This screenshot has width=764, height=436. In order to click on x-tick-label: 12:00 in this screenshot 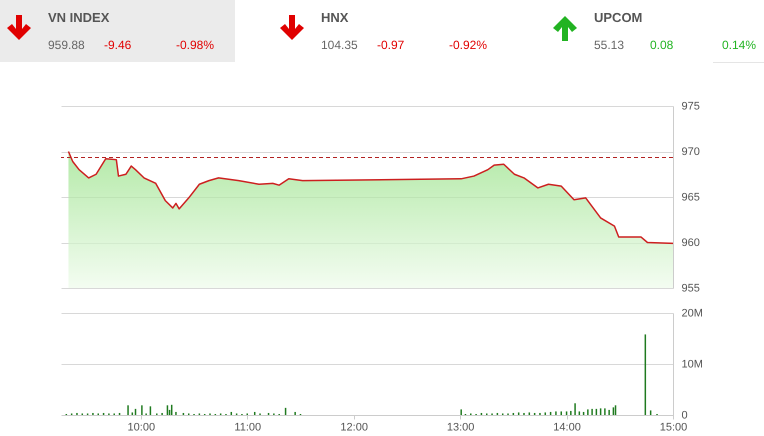, I will do `click(354, 428)`.